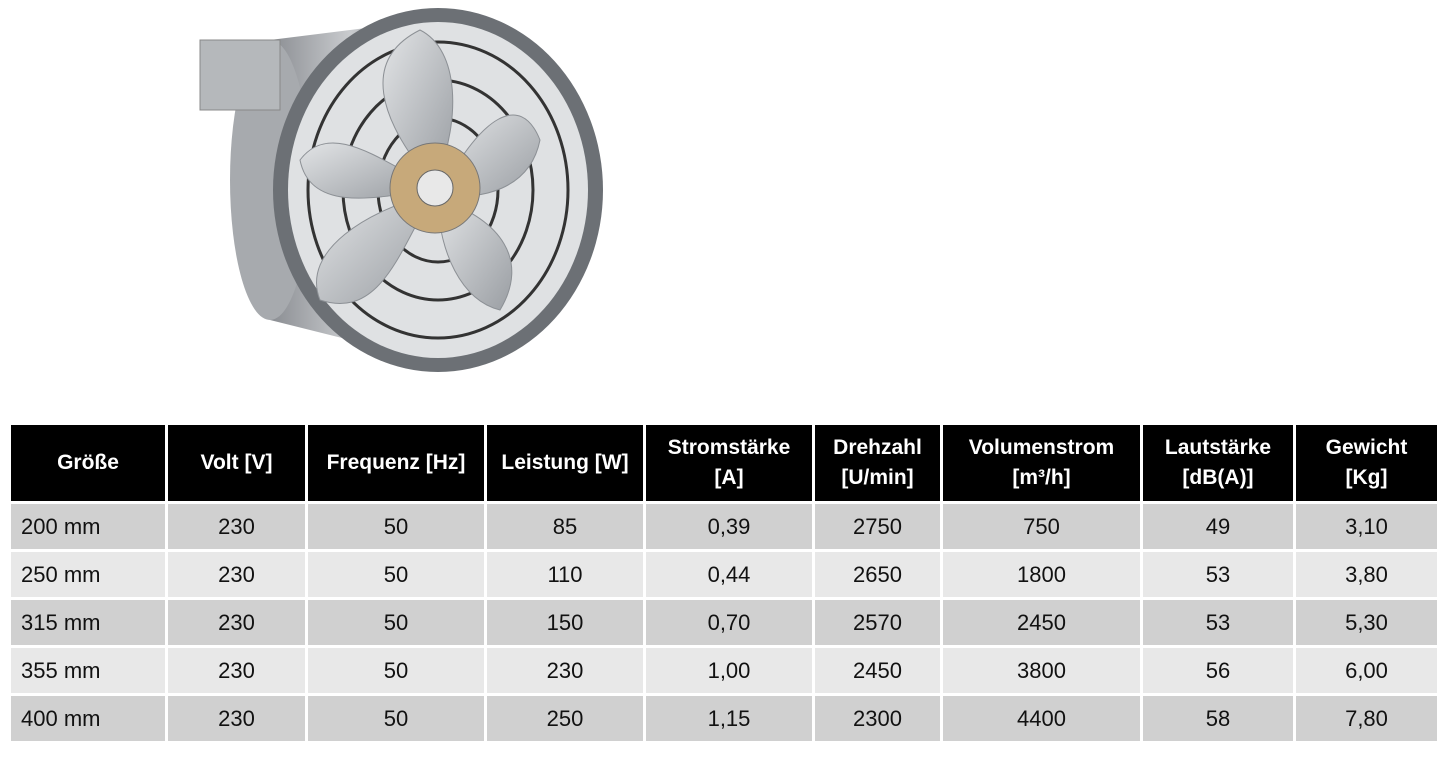  Describe the element at coordinates (1366, 718) in the screenshot. I see `table-cell: 7,80` at that location.